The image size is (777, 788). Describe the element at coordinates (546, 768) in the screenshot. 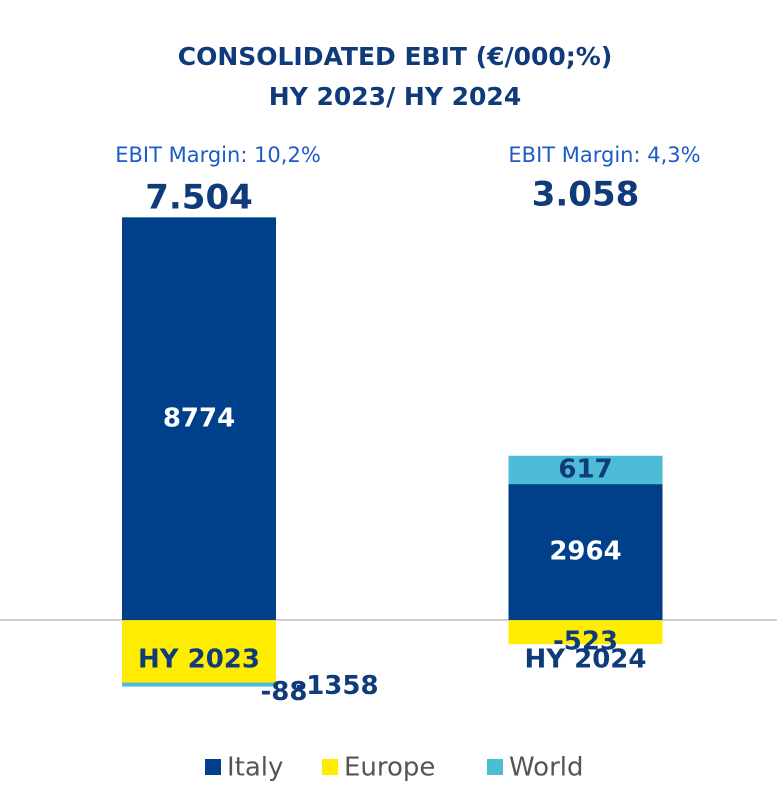

I see `legend-label: World` at that location.